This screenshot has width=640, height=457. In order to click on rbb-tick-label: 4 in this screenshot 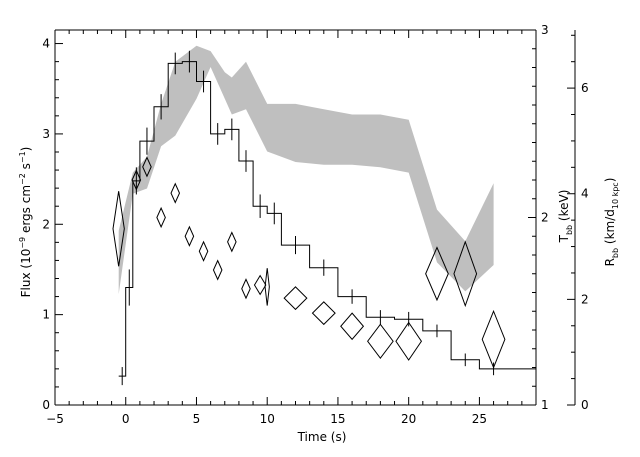, I will do `click(585, 194)`.